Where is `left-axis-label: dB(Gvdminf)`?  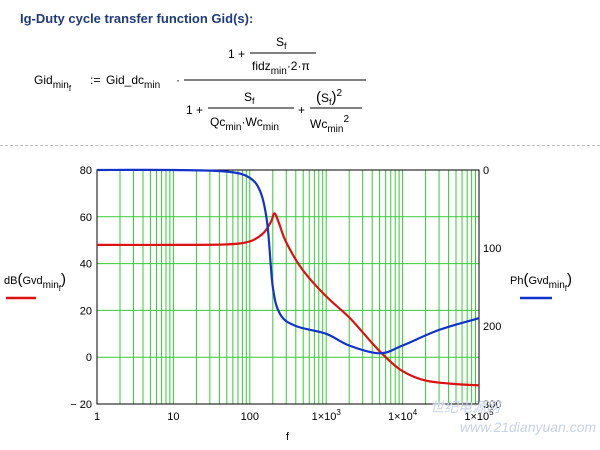 left-axis-label: dB(Gvdminf) is located at coordinates (35, 285).